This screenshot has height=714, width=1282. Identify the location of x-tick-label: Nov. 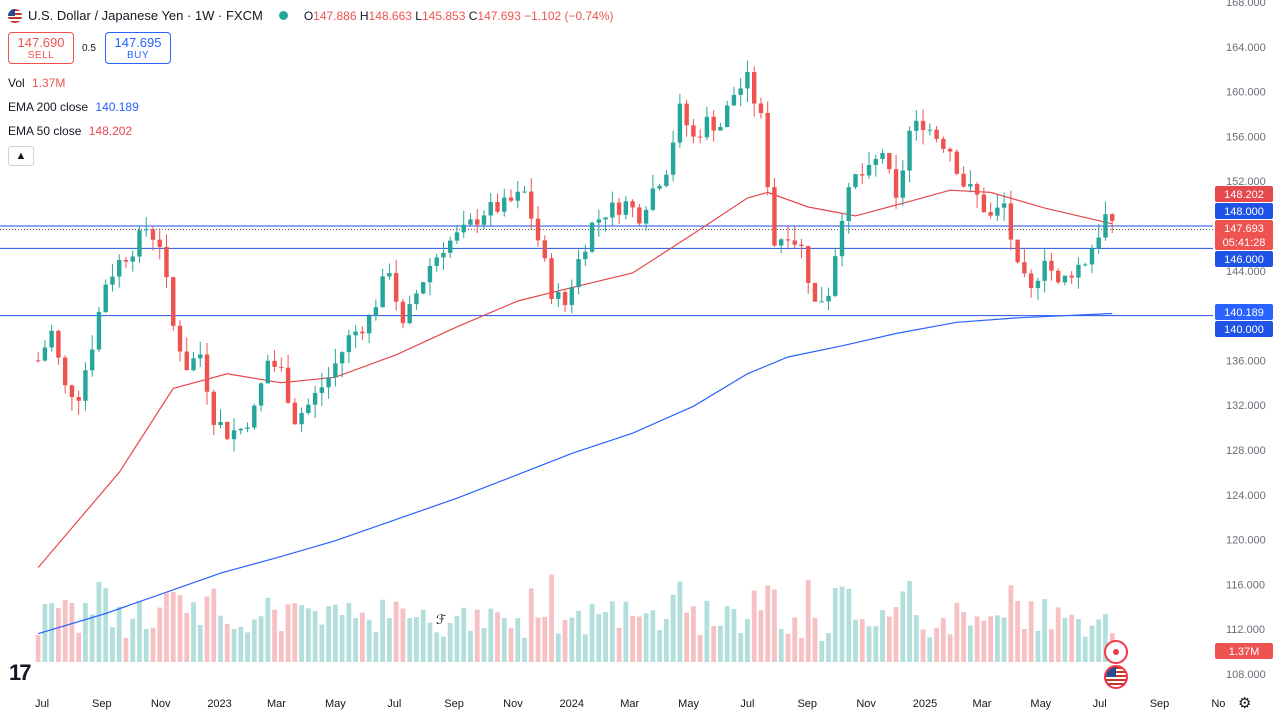
(866, 704).